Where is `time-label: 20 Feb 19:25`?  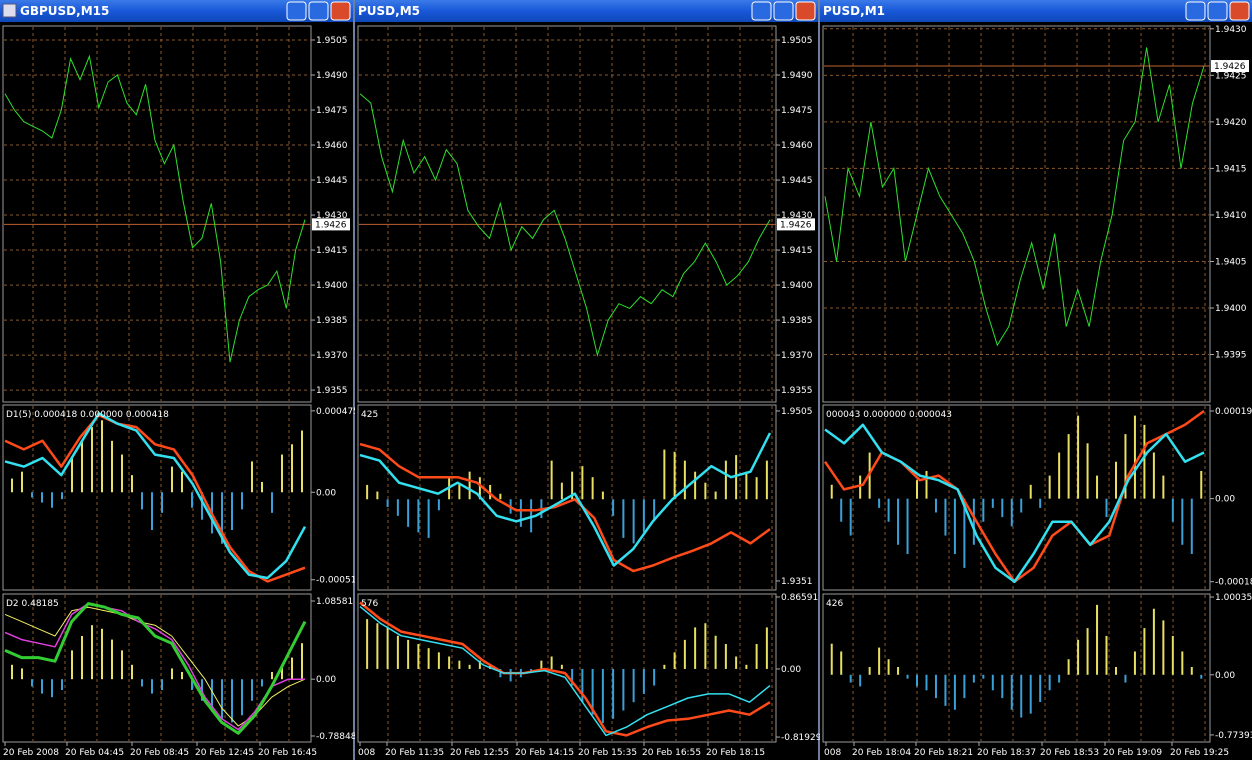
time-label: 20 Feb 19:25 is located at coordinates (1199, 753).